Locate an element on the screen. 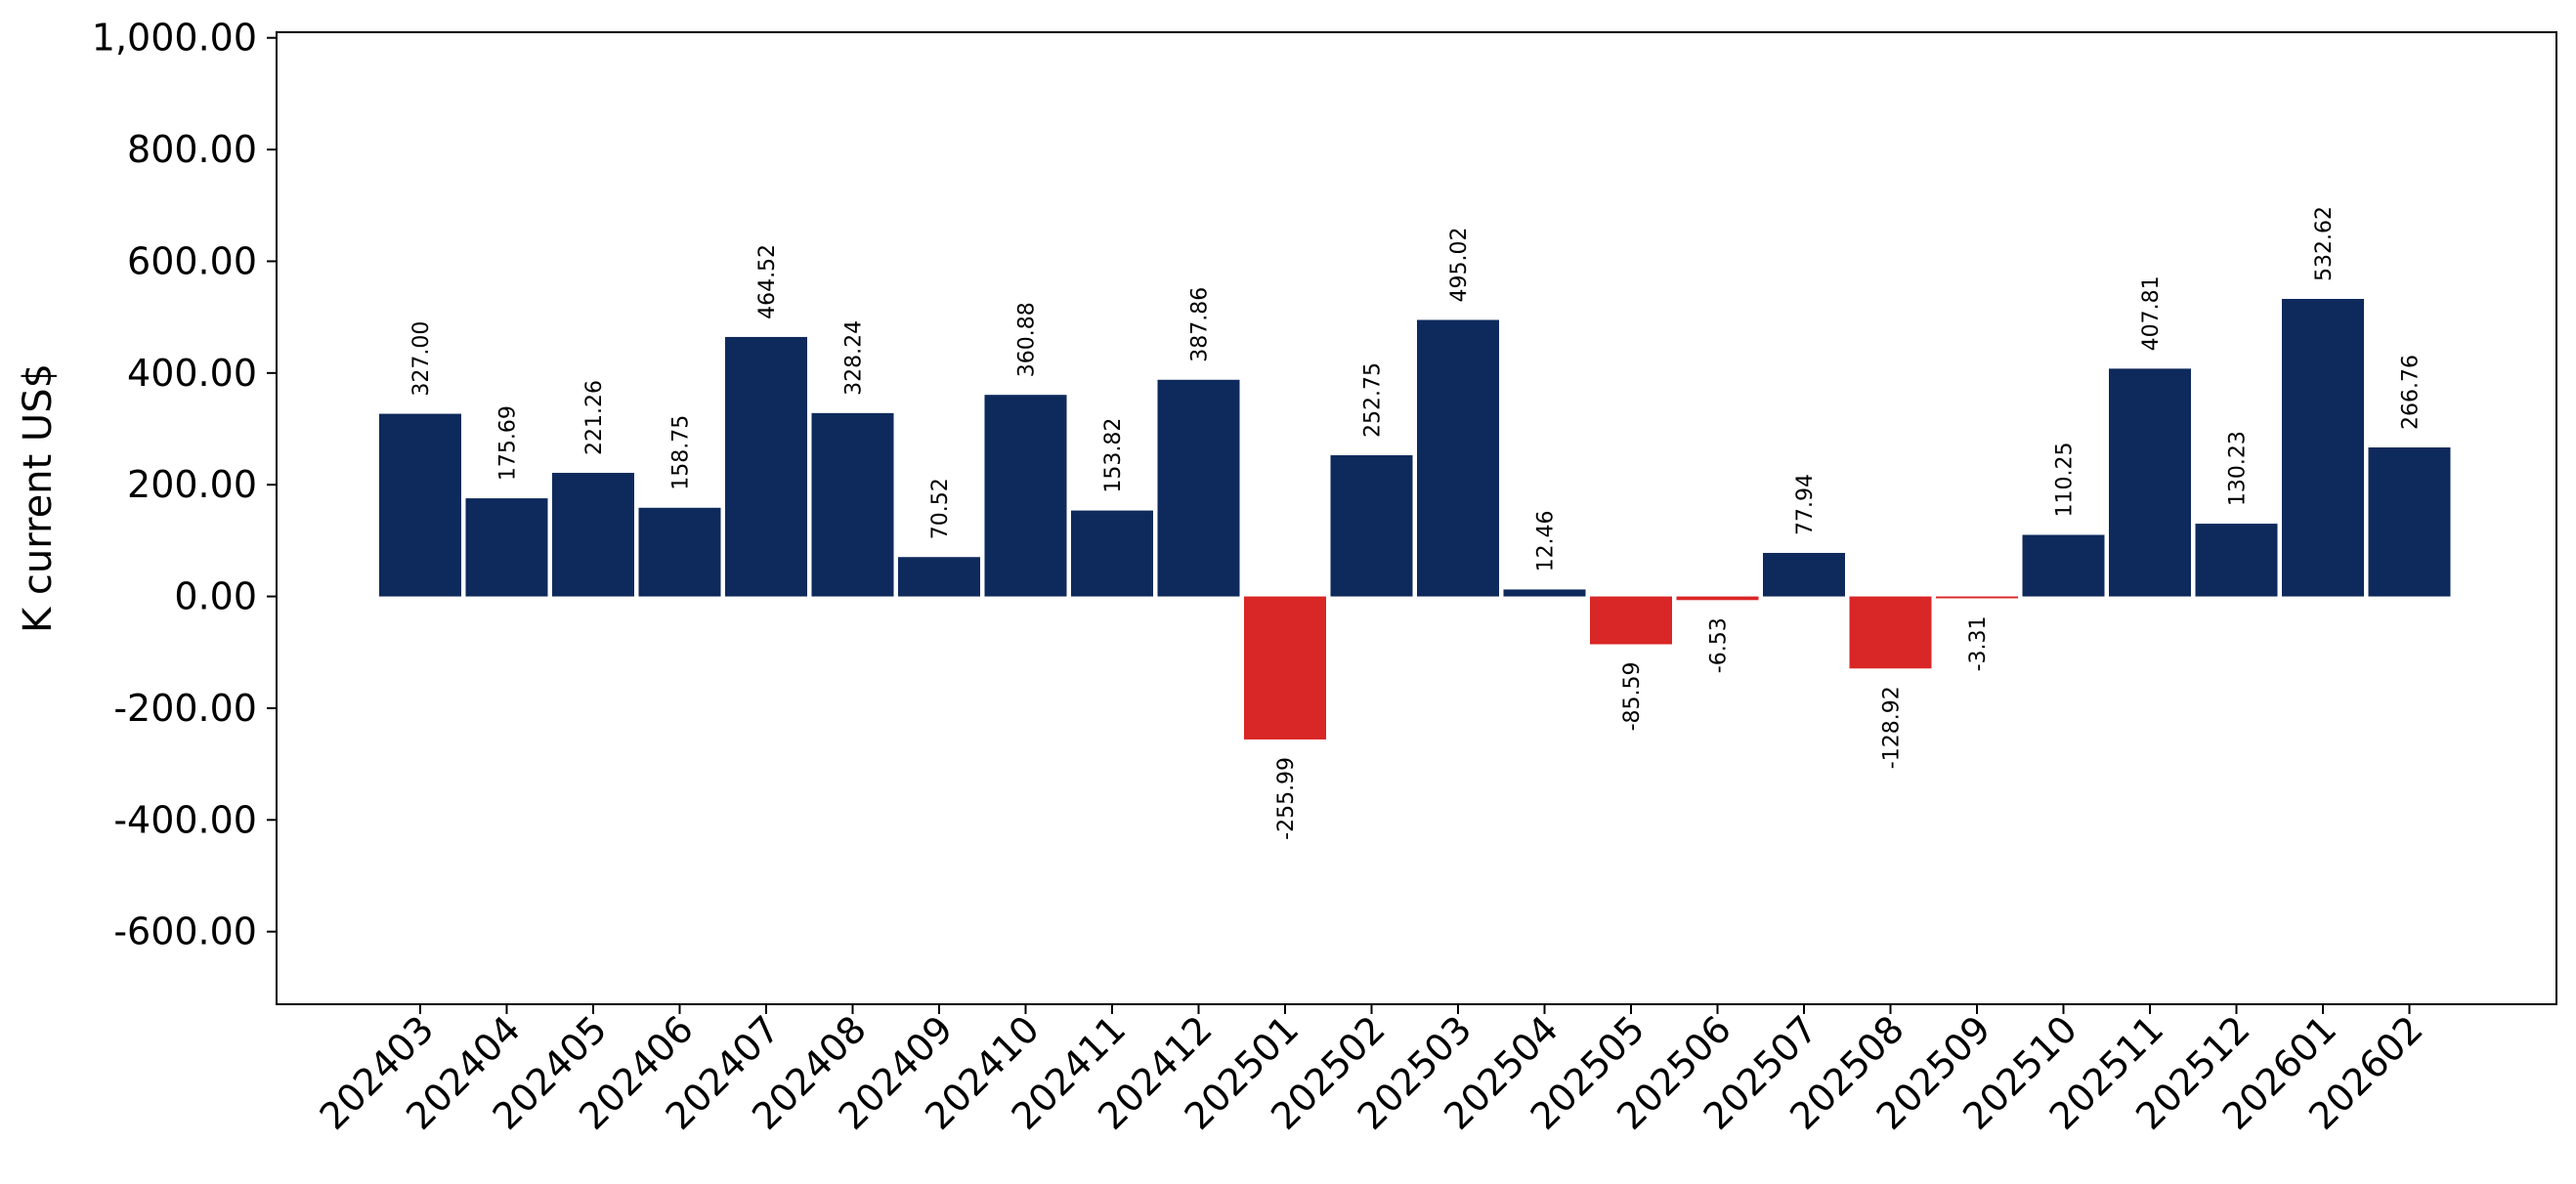  data-label: 70.52 is located at coordinates (940, 508).